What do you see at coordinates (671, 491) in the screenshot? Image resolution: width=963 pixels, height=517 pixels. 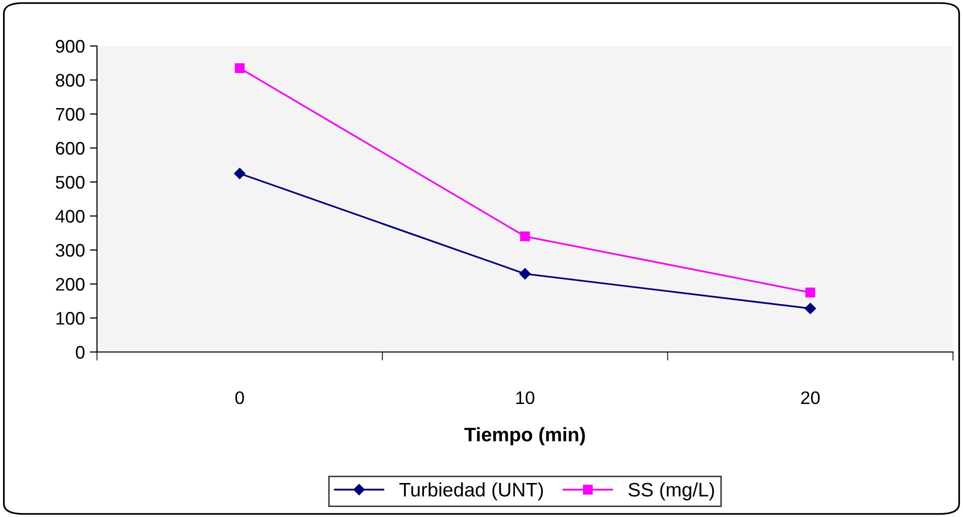 I see `legend-label: SS (mg/L)` at bounding box center [671, 491].